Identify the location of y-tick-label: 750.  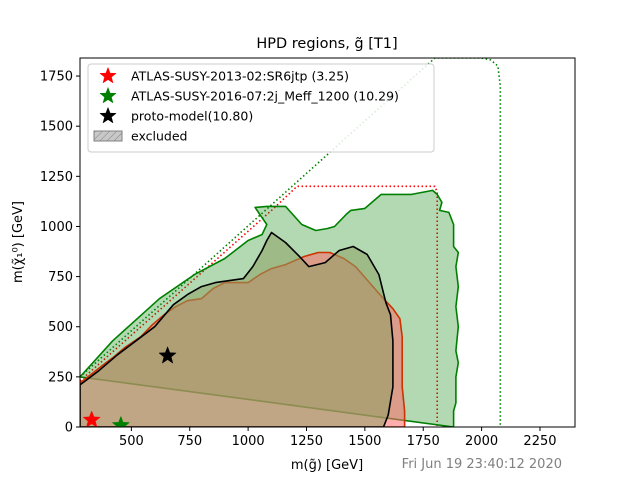
(60, 277).